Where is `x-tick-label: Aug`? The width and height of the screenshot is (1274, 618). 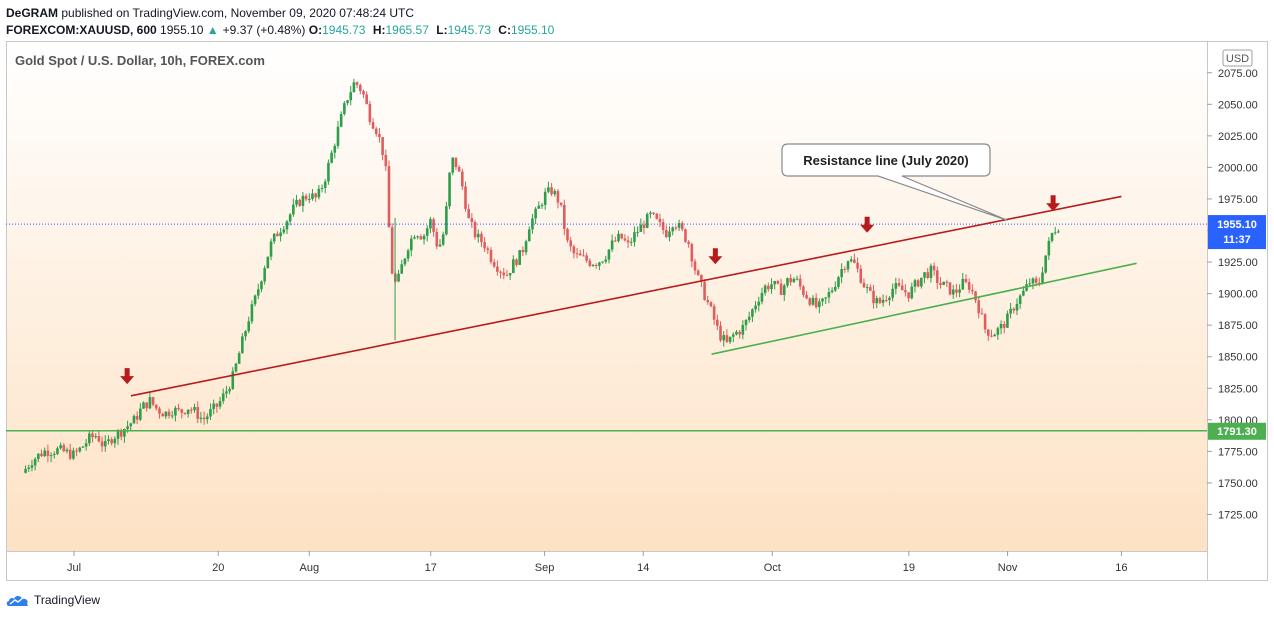 x-tick-label: Aug is located at coordinates (310, 568).